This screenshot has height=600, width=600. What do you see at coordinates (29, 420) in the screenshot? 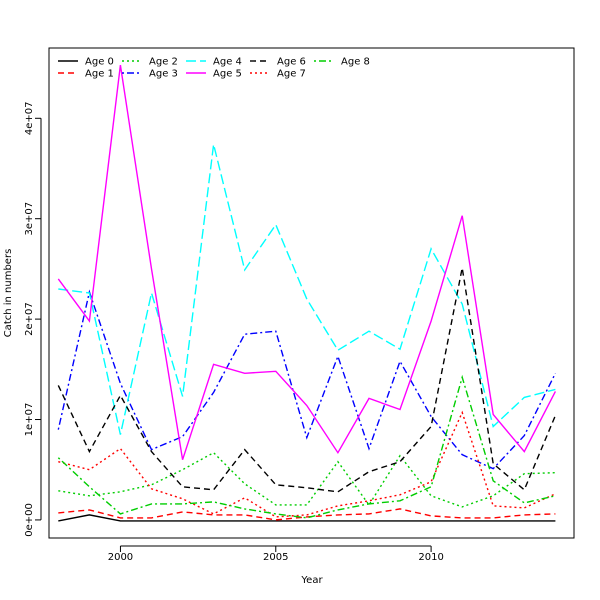
I see `y-tick-label: 1e+07` at bounding box center [29, 420].